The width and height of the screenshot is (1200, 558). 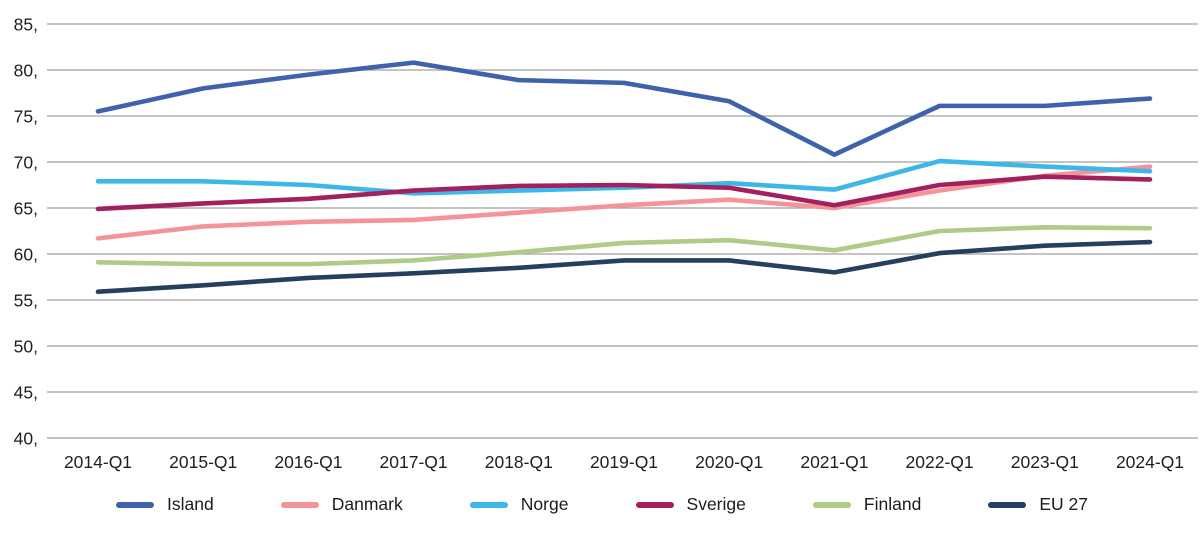 I want to click on x-axis-tick-label: 2021-Q1, so click(x=834, y=462).